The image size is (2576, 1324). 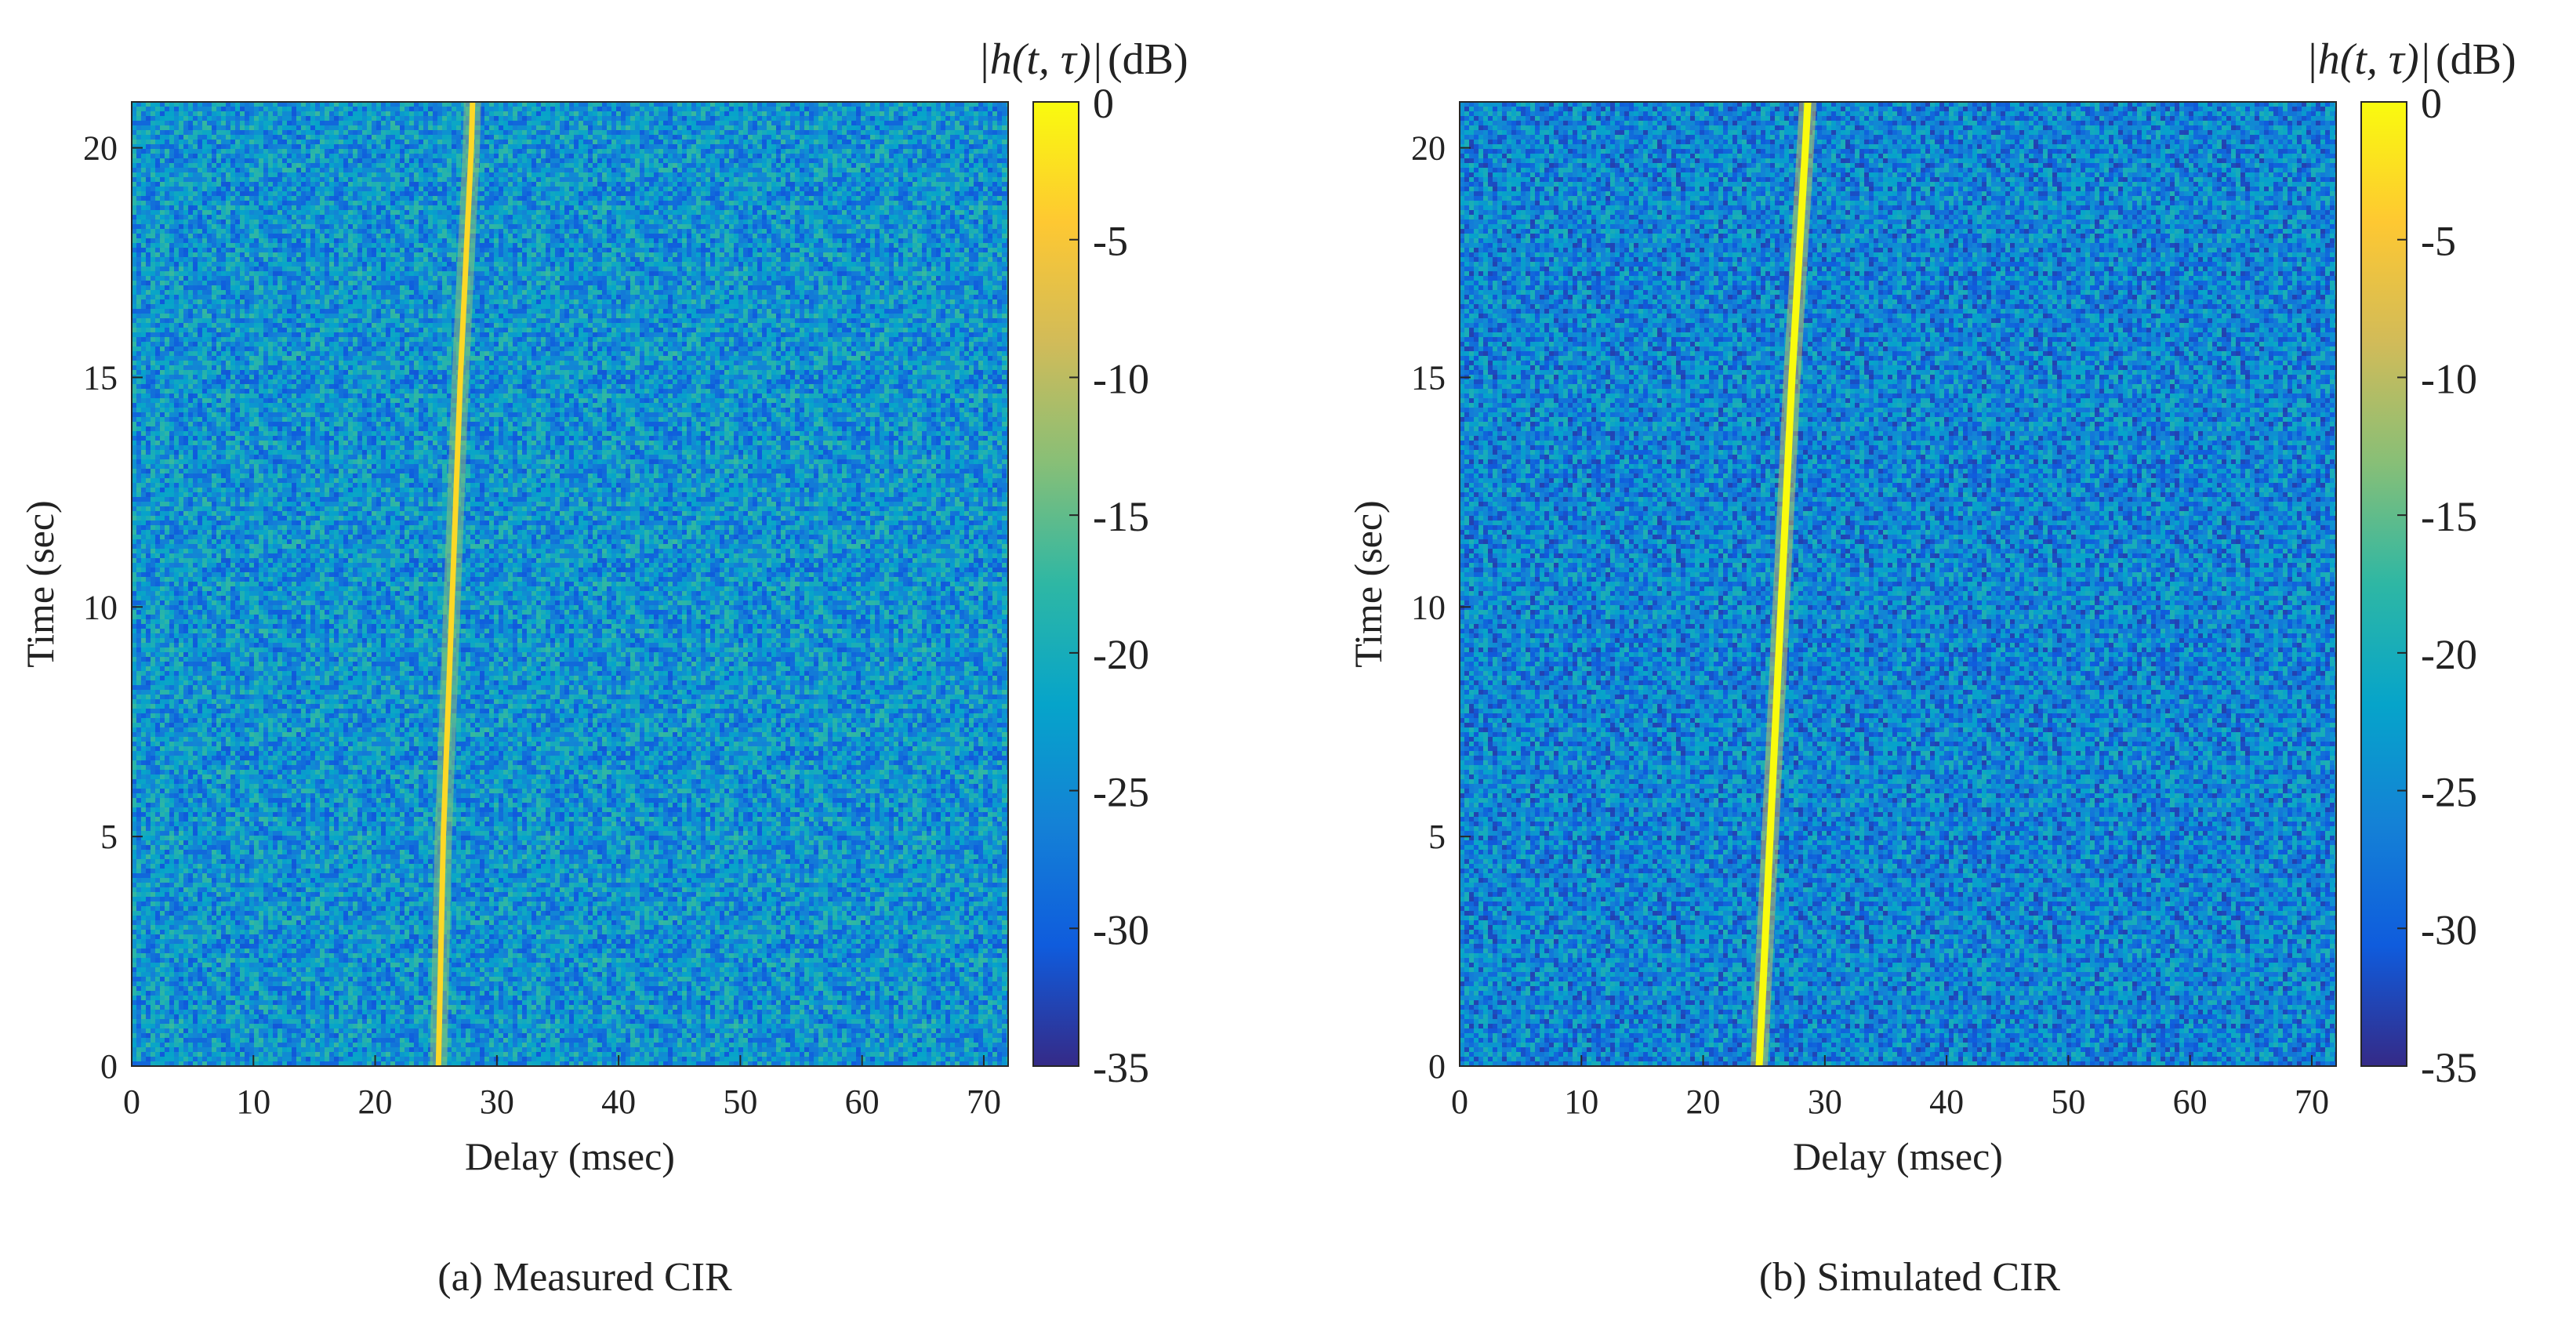 What do you see at coordinates (1910, 1277) in the screenshot?
I see `caption-simulated-cir: (b) Simulated CIR` at bounding box center [1910, 1277].